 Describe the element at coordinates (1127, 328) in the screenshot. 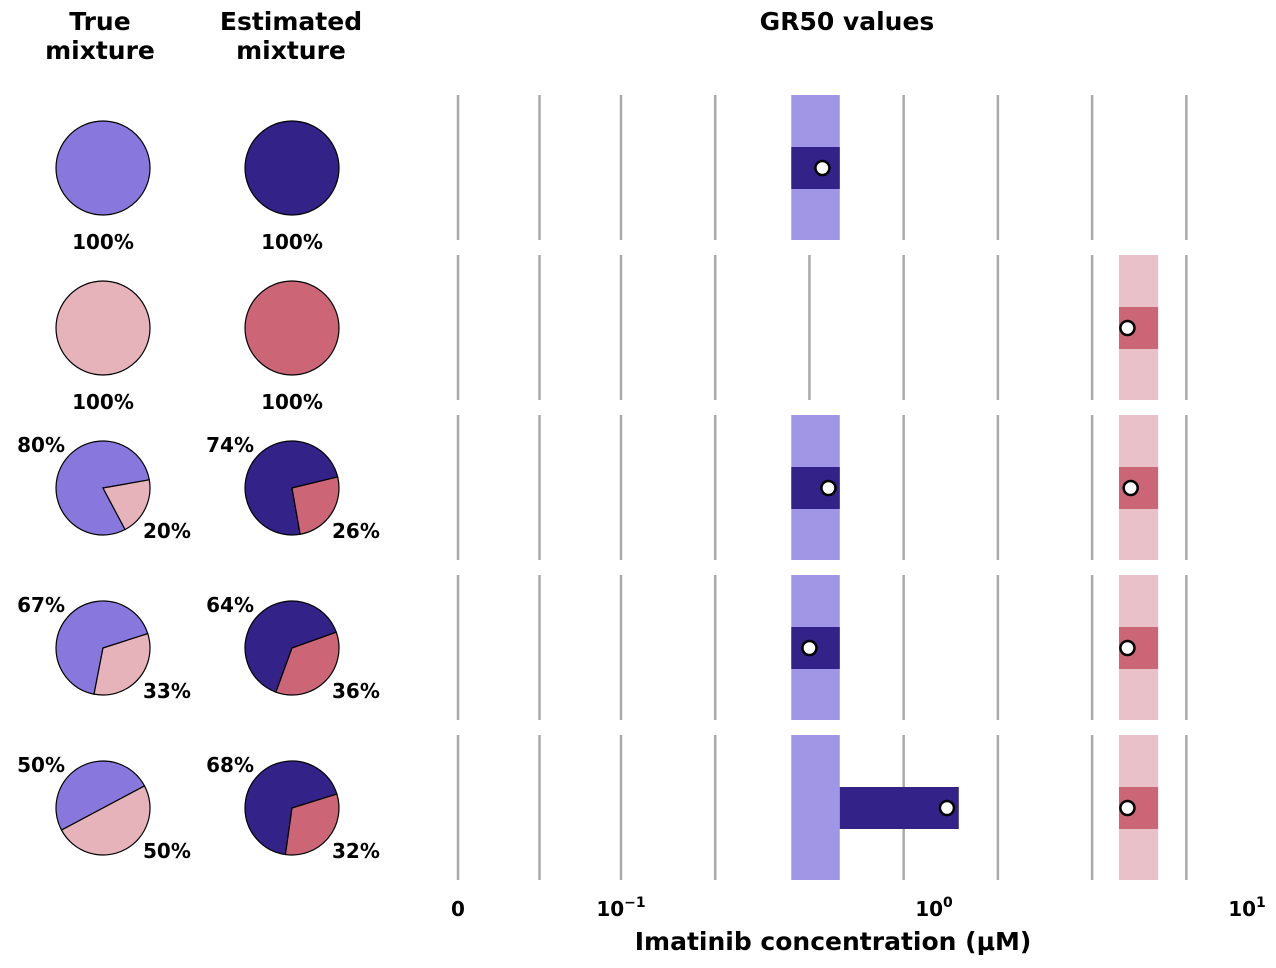

I see `red-gr50-point-row2` at that location.